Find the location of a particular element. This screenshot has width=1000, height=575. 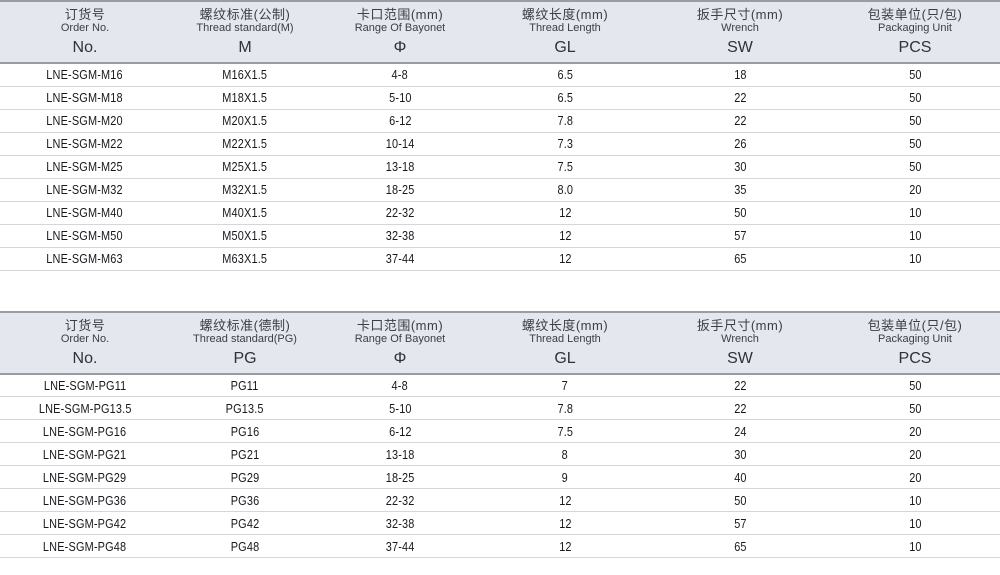

table-cell: 6.5 is located at coordinates (565, 75).